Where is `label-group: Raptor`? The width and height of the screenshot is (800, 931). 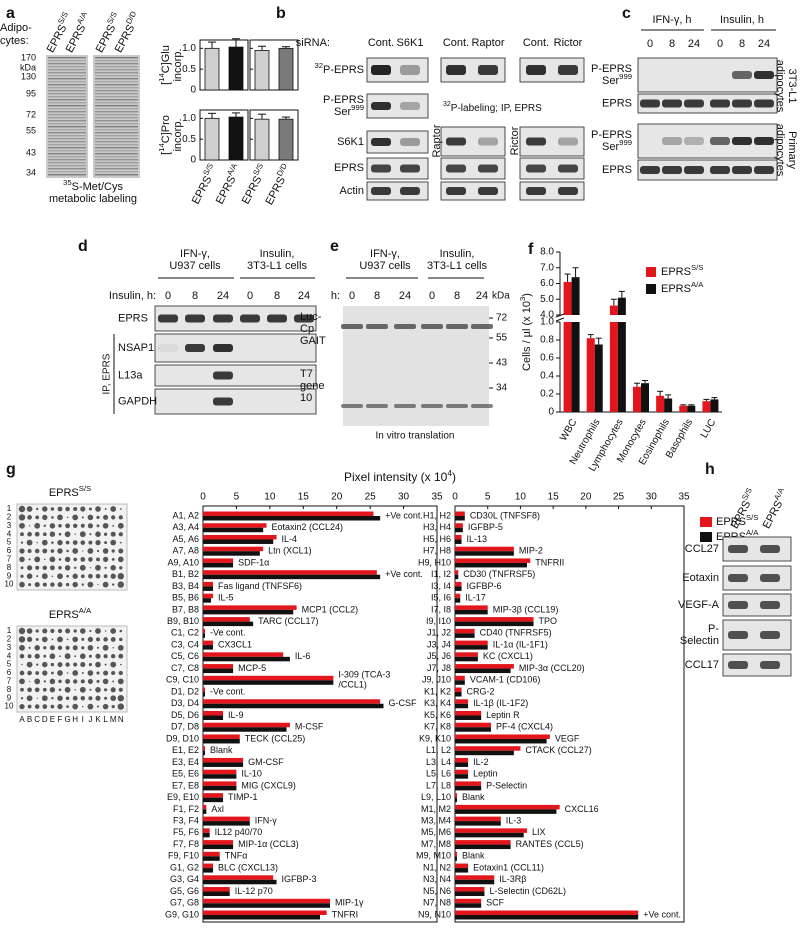
label-group: Raptor is located at coordinates (437, 140).